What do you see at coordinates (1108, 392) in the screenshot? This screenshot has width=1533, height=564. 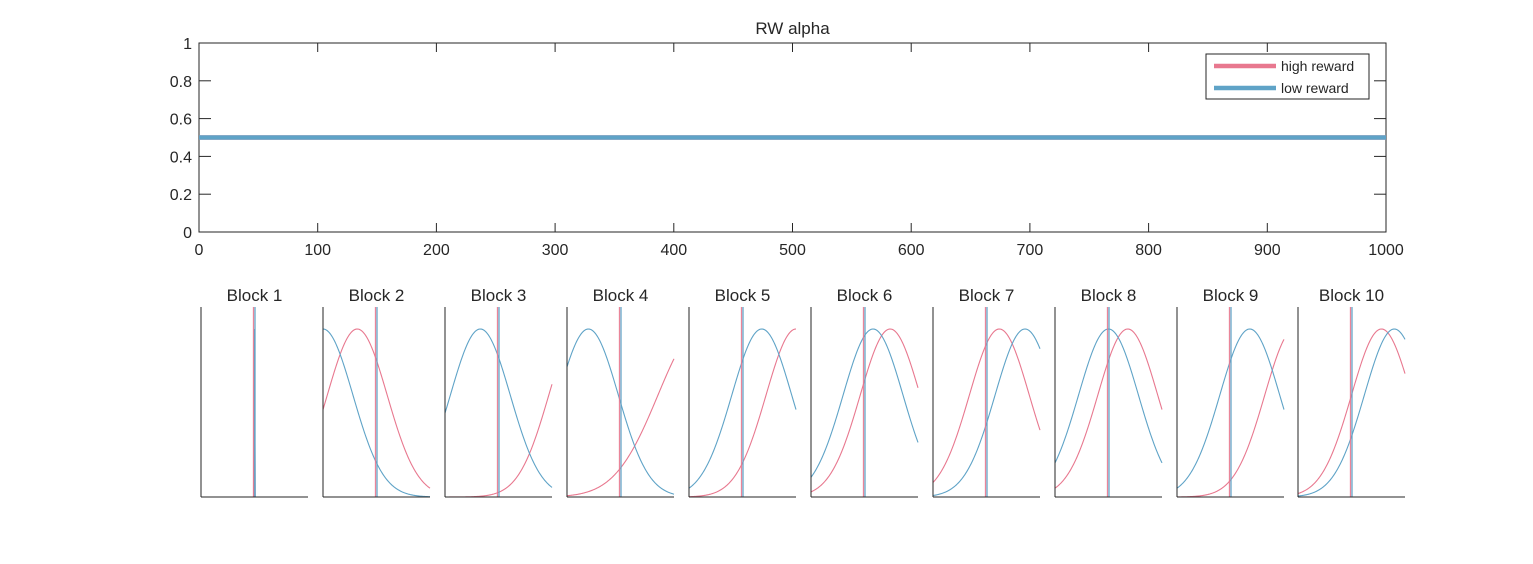 I see `block-panel-8: Block 8` at bounding box center [1108, 392].